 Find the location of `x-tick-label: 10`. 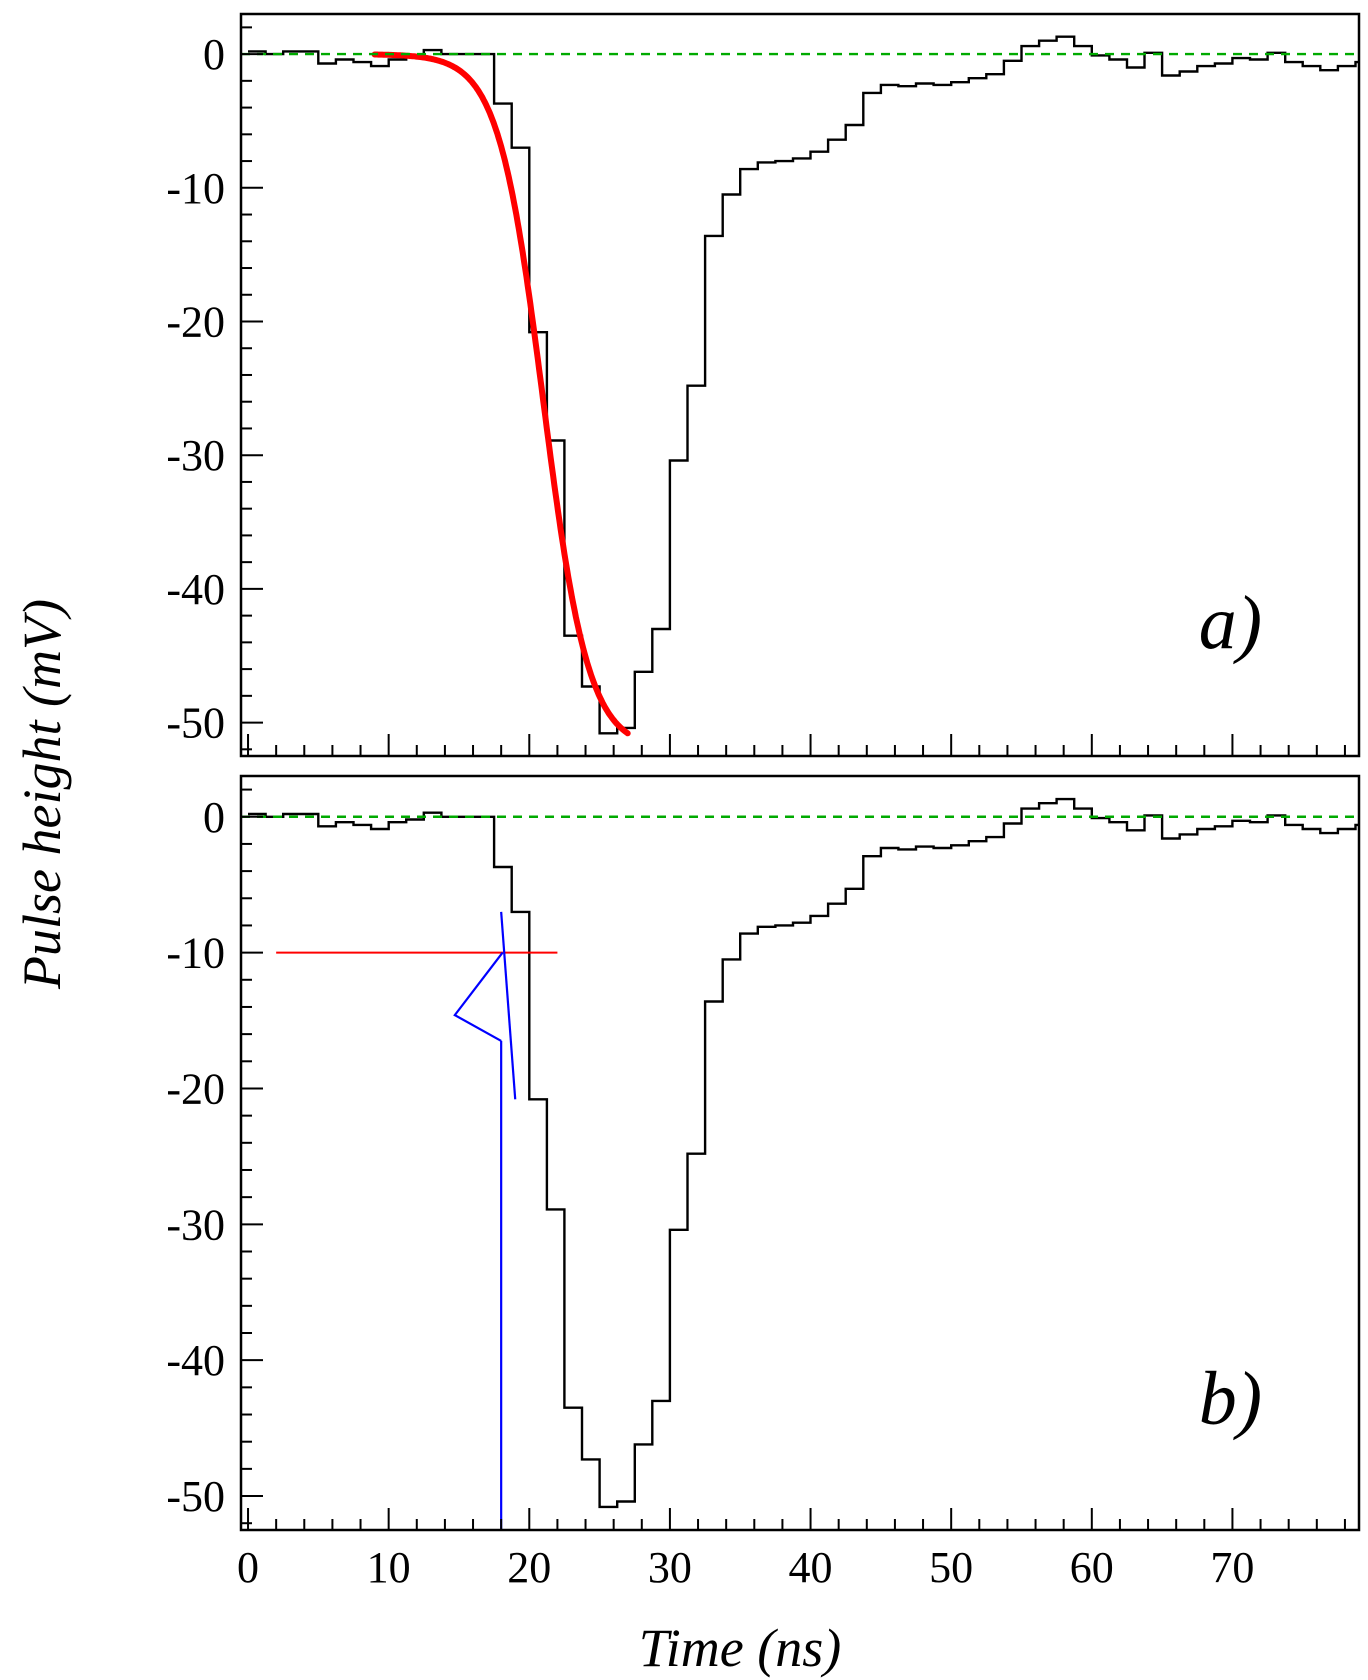

x-tick-label: 10 is located at coordinates (389, 1567).